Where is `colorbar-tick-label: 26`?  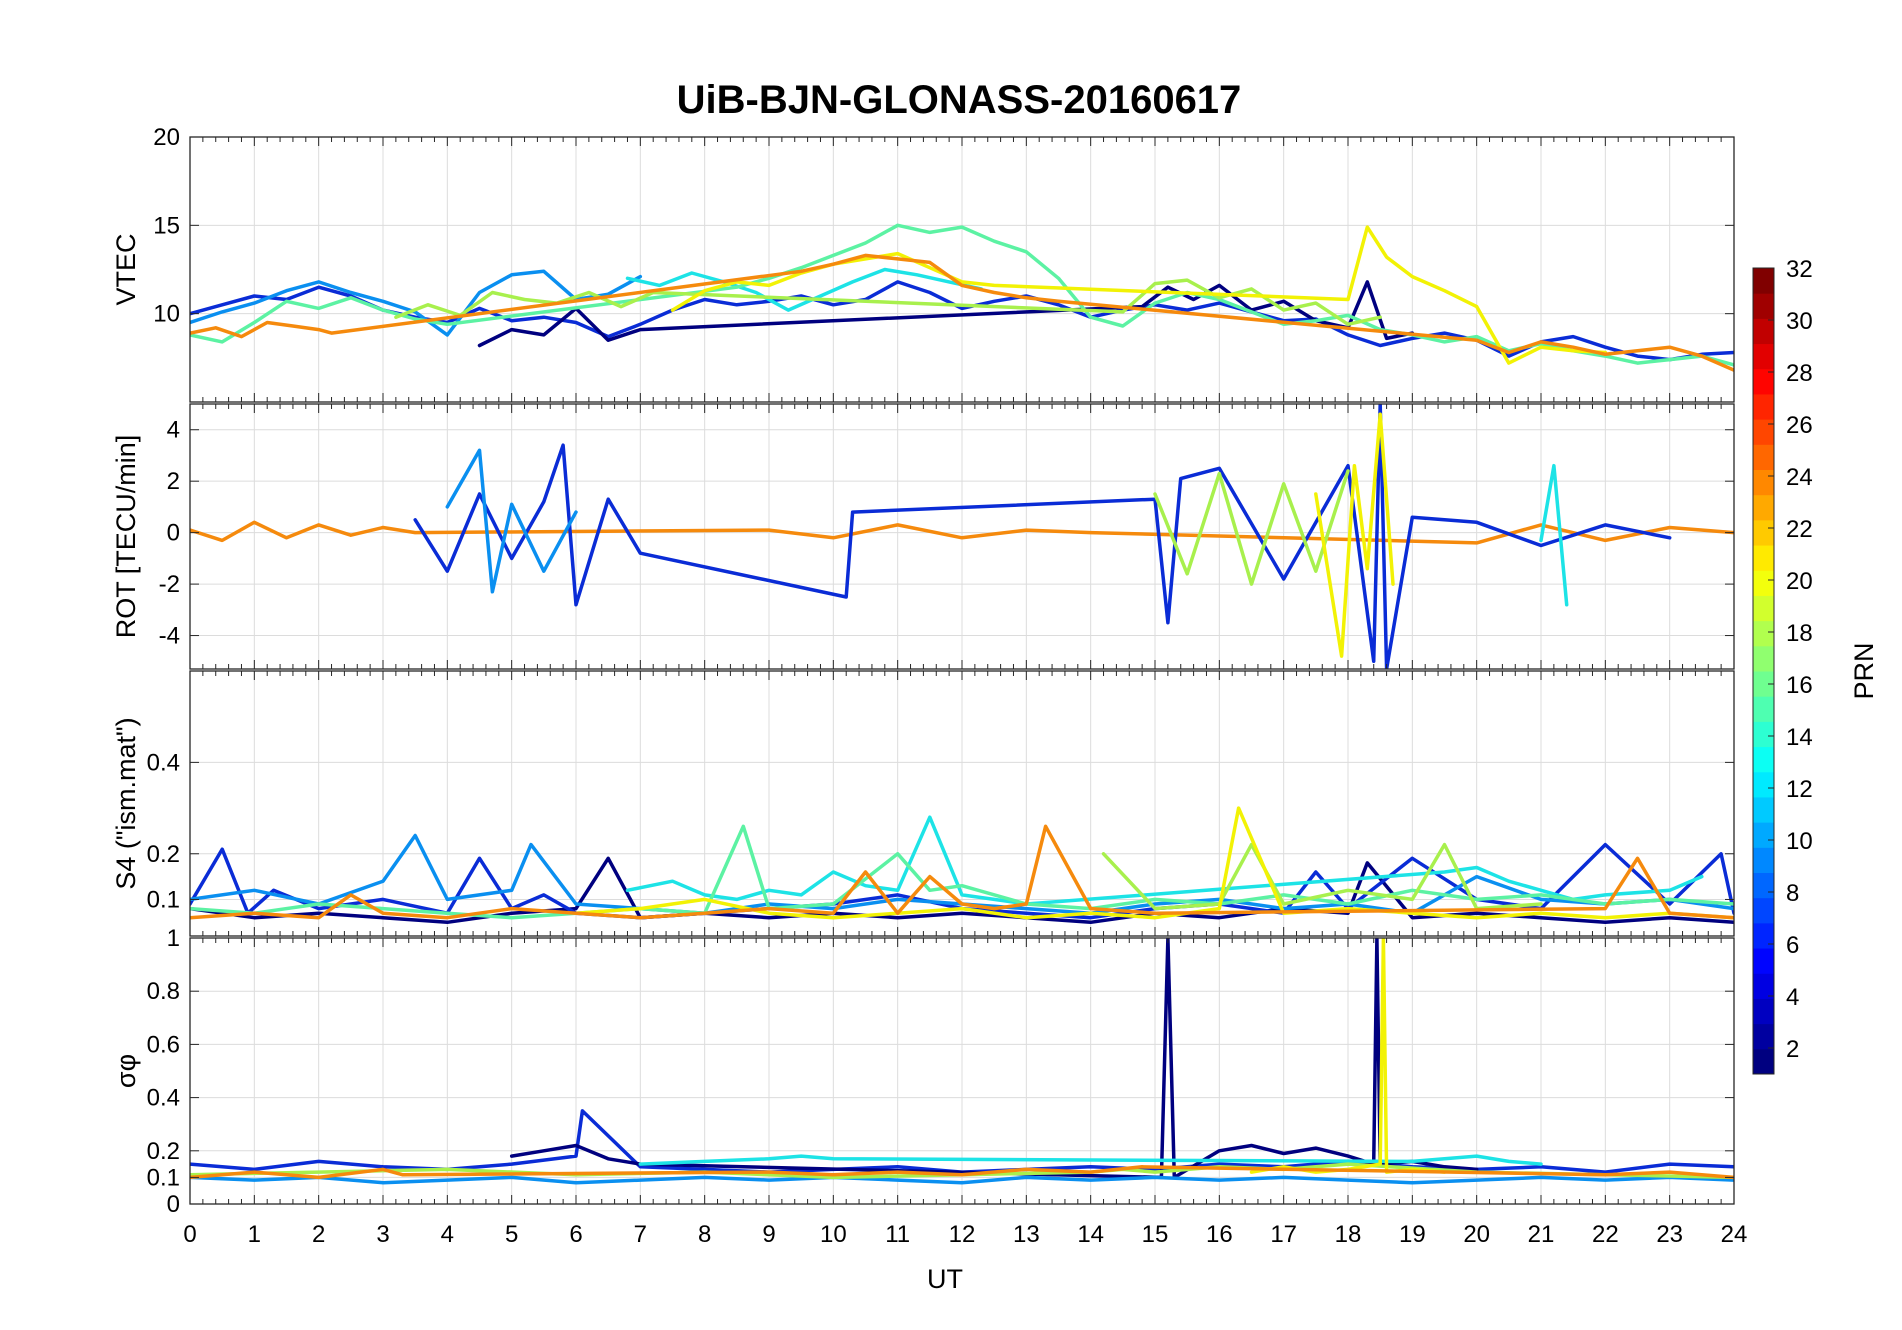 colorbar-tick-label: 26 is located at coordinates (1799, 425).